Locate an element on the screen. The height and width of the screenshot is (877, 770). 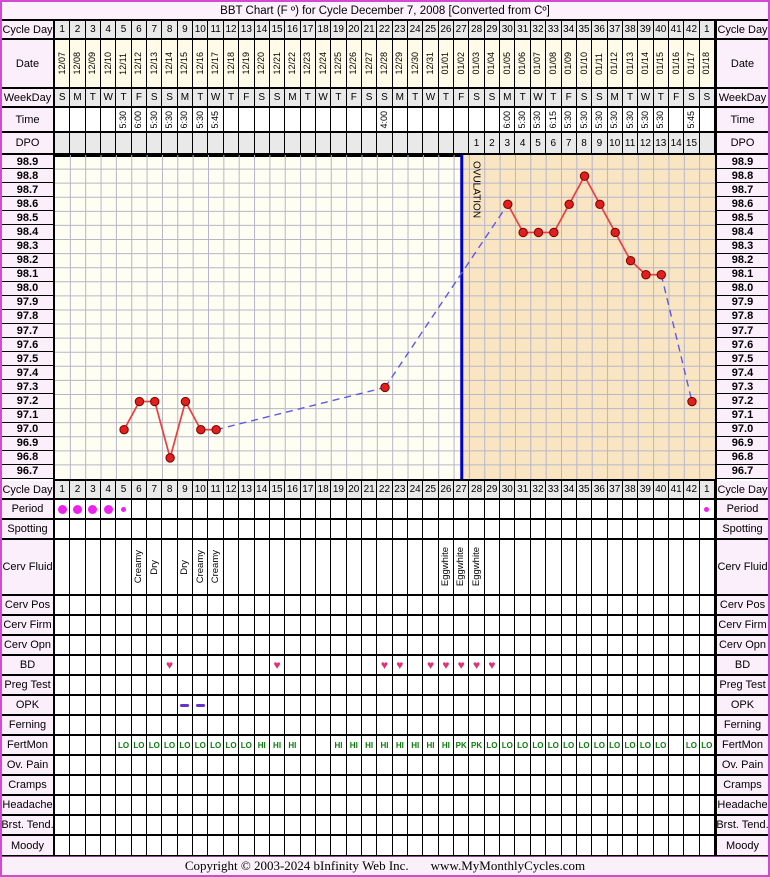
weekday-value: T is located at coordinates (661, 97).